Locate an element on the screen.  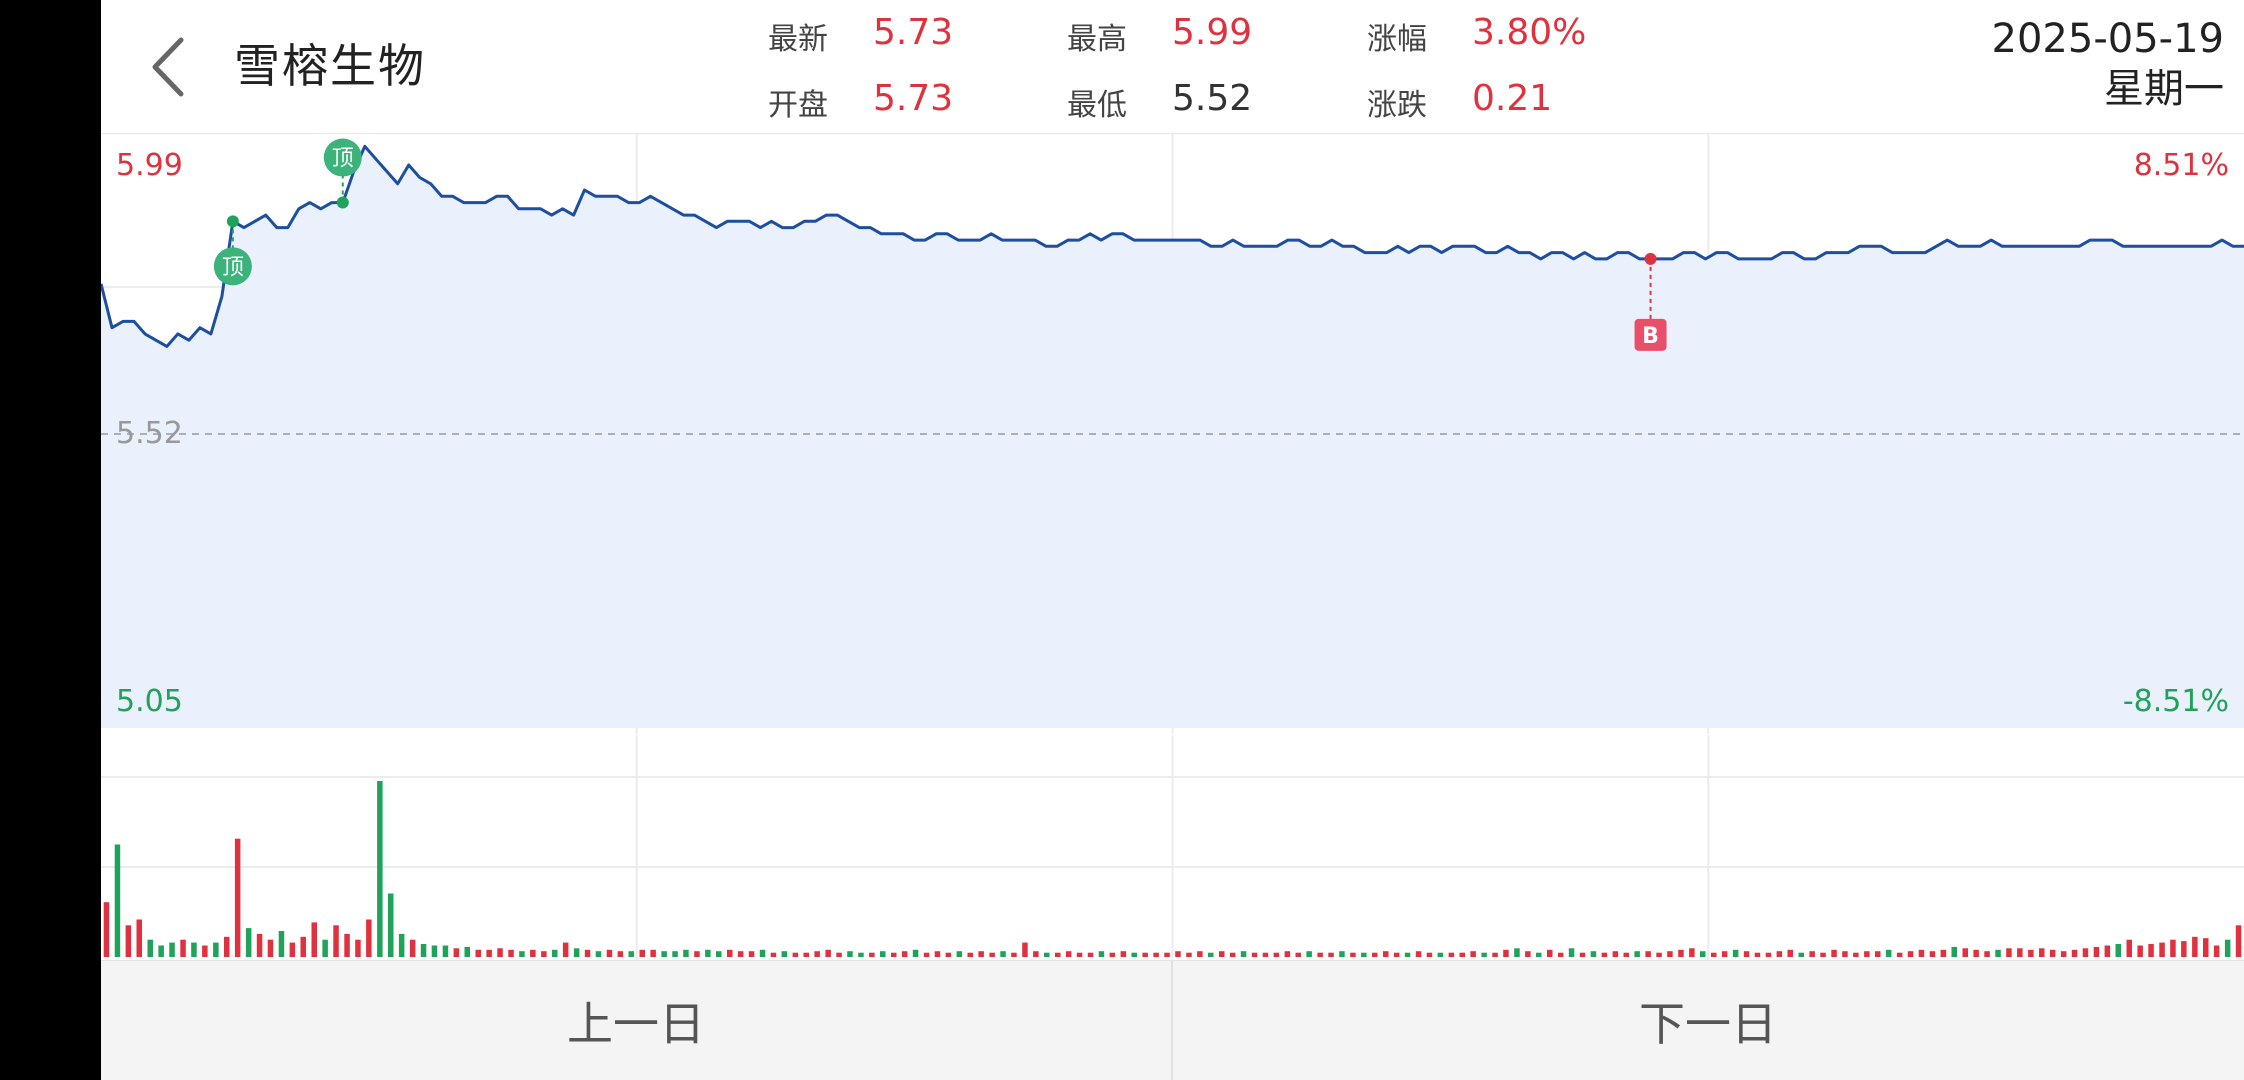
low-value: 5.52 is located at coordinates (1212, 98).